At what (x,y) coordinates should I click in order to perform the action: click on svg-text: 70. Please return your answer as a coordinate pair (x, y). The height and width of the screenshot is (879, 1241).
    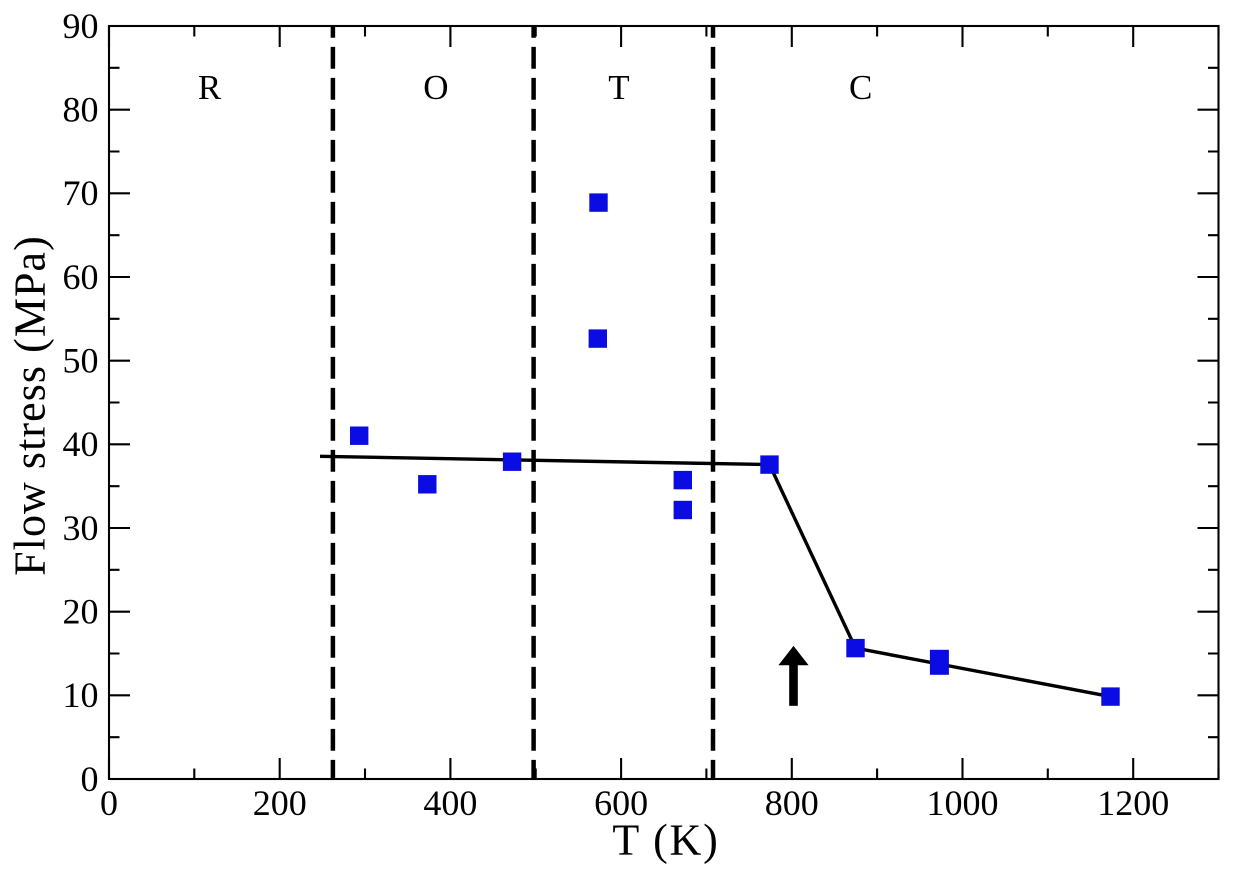
    Looking at the image, I should click on (81, 193).